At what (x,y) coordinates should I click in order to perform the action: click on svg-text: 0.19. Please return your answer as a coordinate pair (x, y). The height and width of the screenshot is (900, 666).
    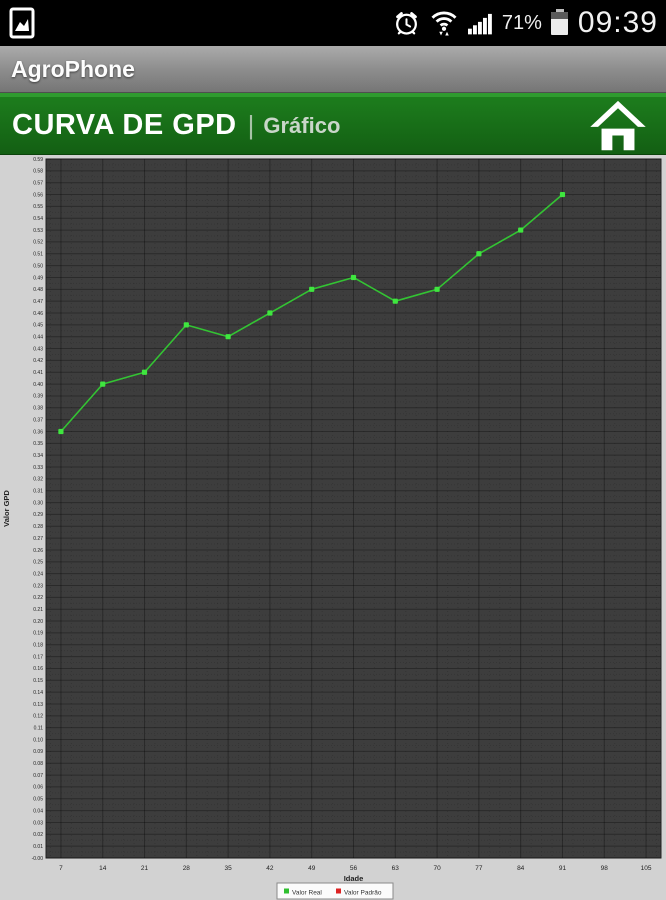
    Looking at the image, I should click on (38, 634).